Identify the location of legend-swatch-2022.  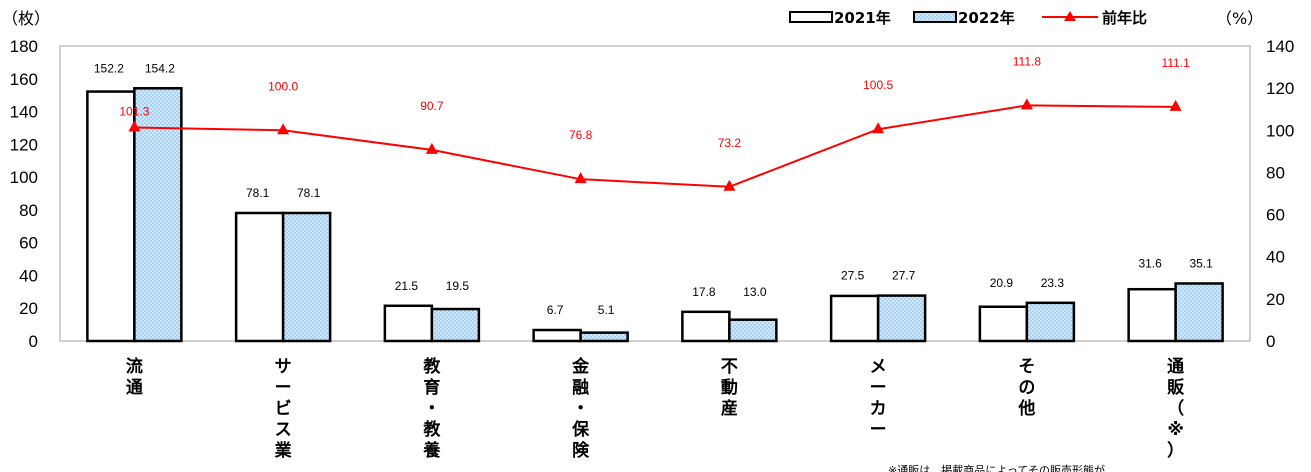
(935, 17).